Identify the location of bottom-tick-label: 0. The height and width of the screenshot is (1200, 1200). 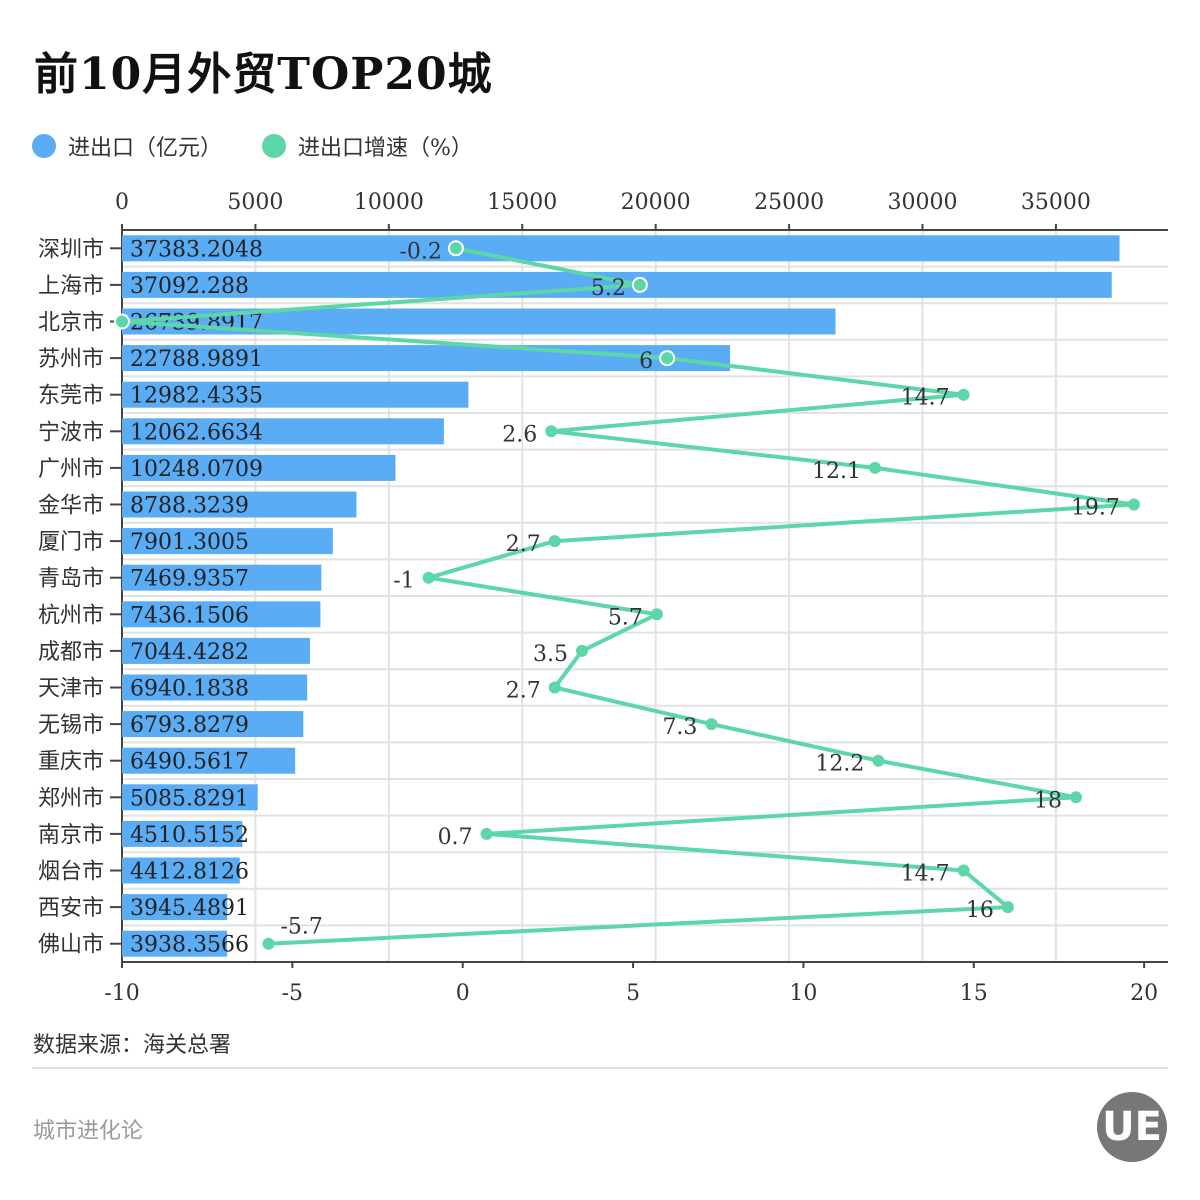
(463, 993).